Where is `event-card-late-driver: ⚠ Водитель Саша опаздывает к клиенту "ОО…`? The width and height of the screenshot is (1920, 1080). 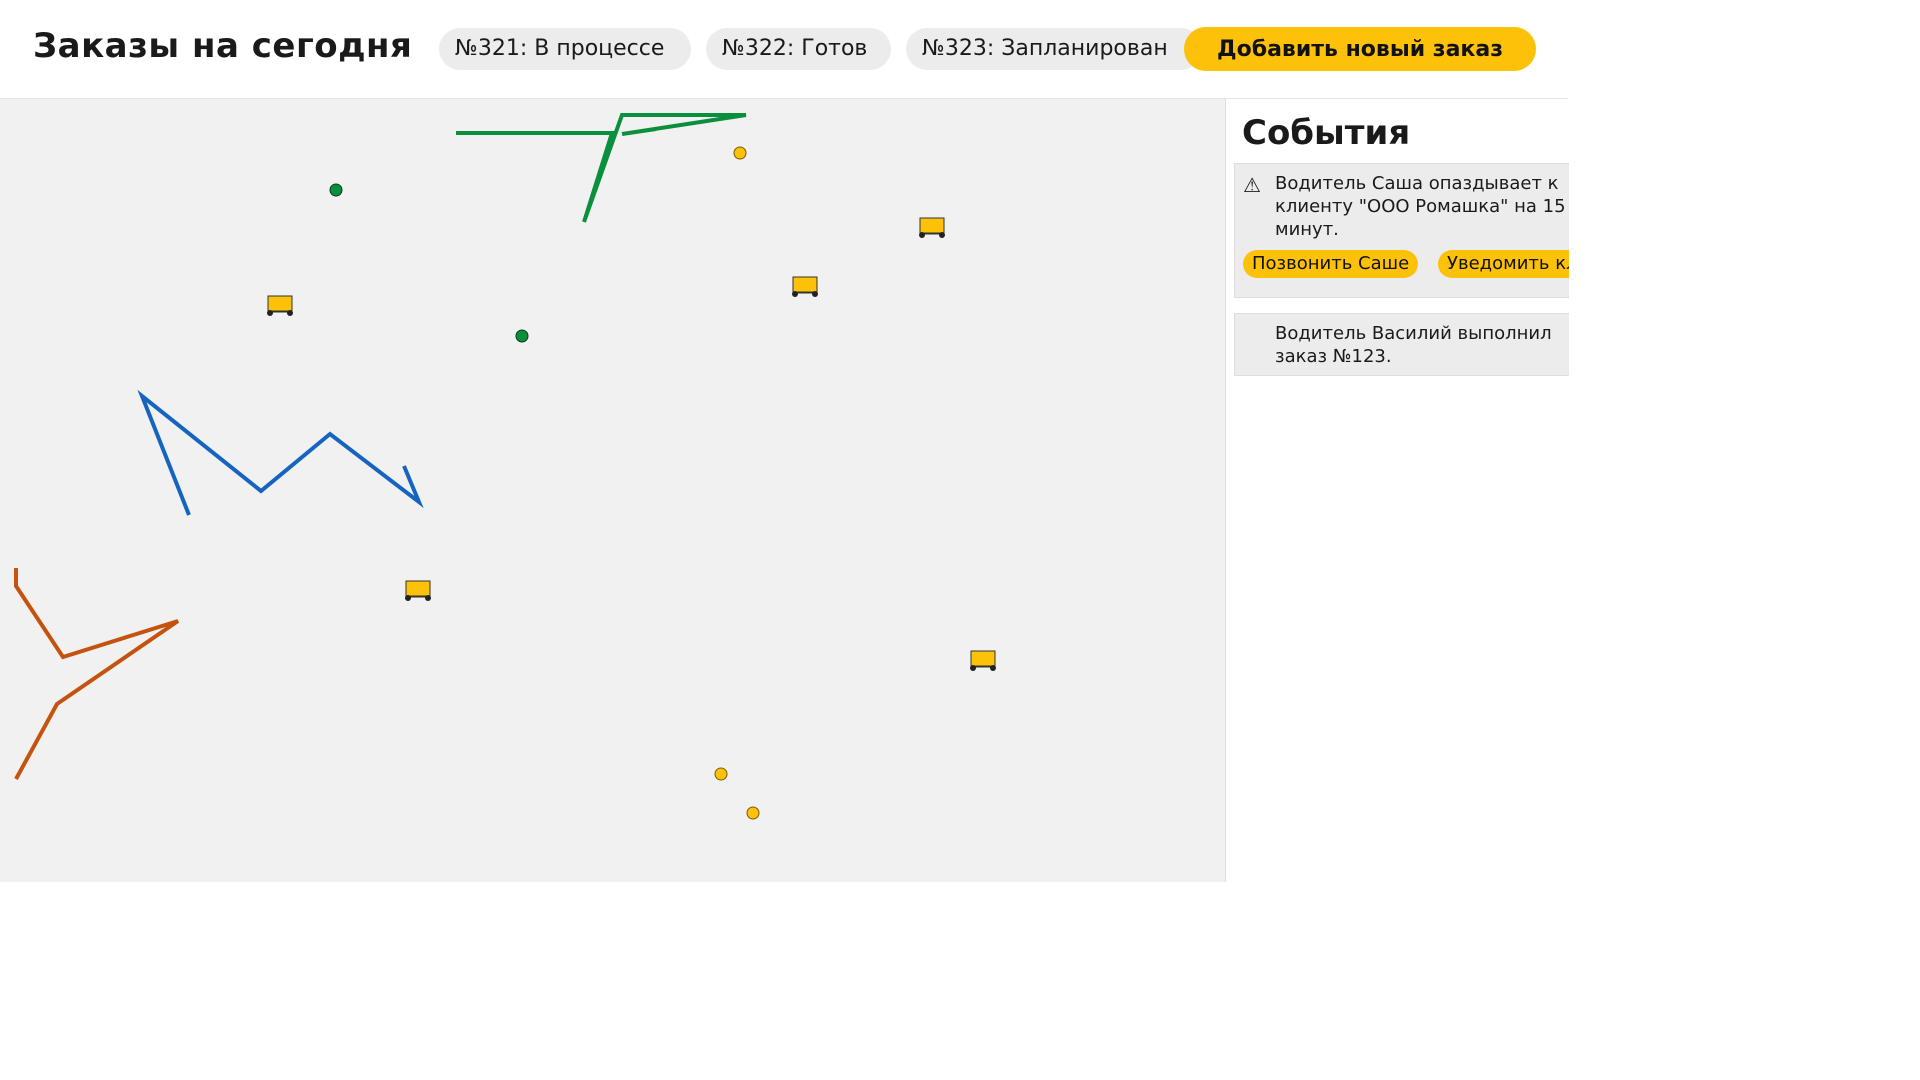 event-card-late-driver: ⚠ Водитель Саша опаздывает к клиенту "ОО… is located at coordinates (1401, 230).